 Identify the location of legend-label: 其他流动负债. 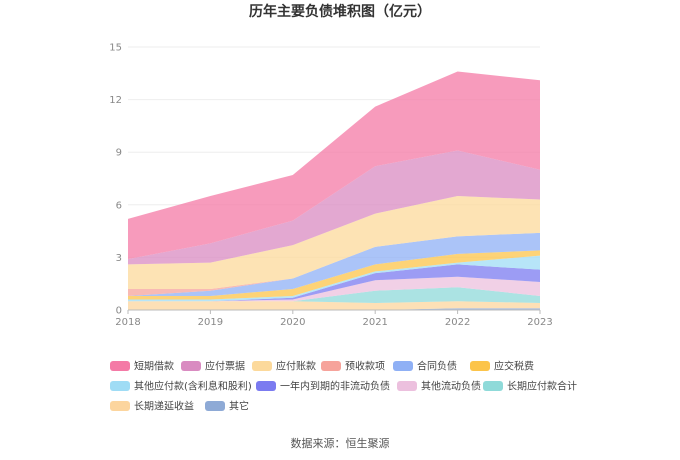
(451, 386).